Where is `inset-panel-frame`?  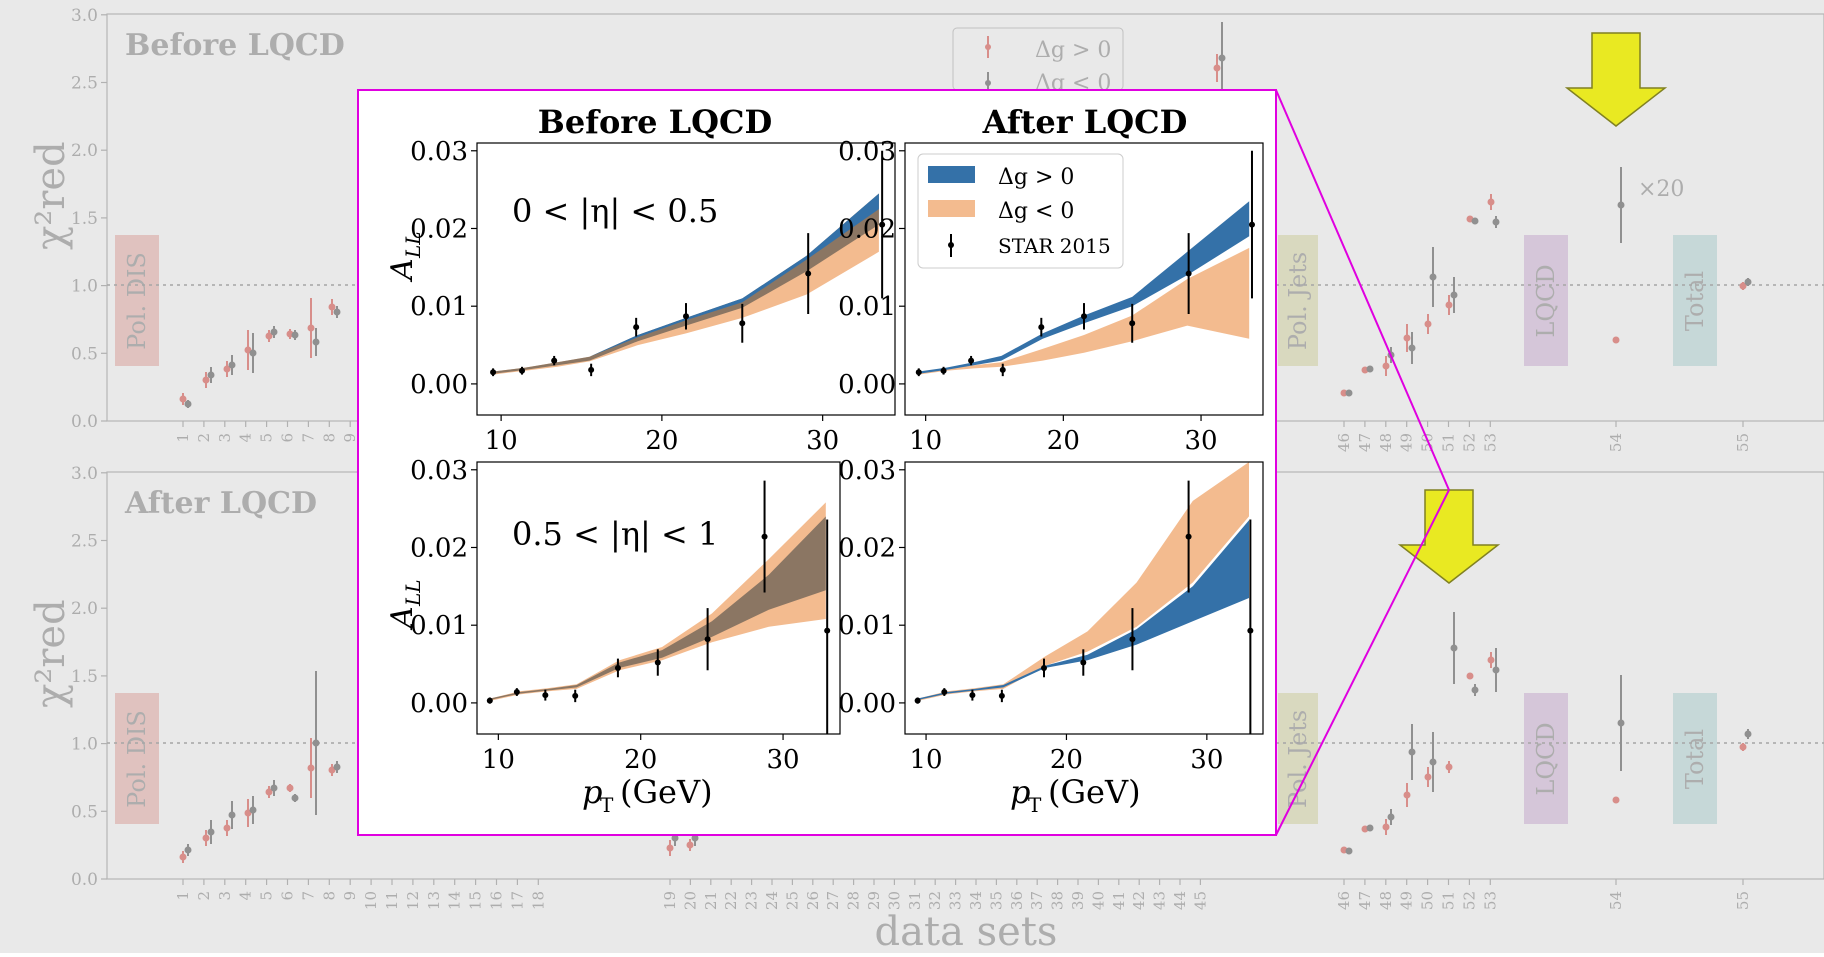 inset-panel-frame is located at coordinates (658, 598).